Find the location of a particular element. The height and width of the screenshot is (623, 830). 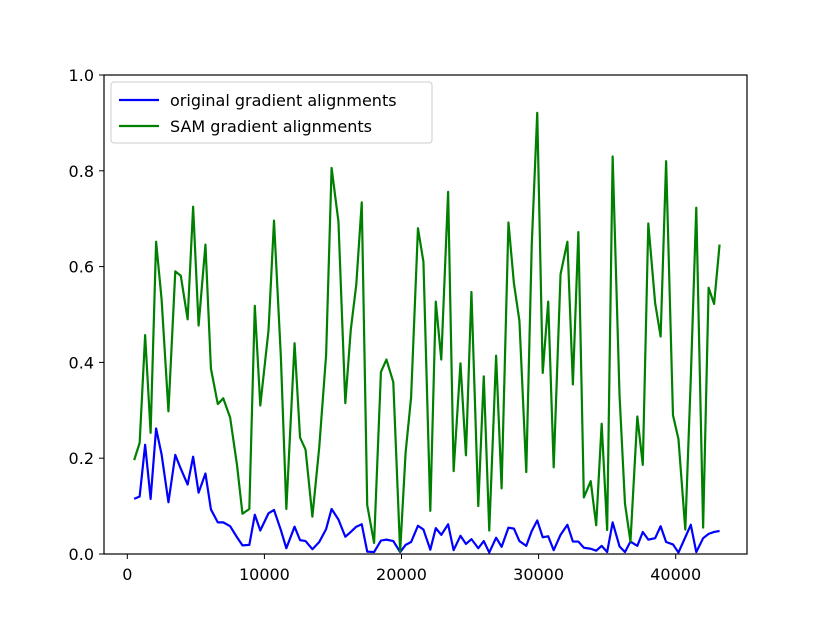

x-tick-label: 20000 is located at coordinates (401, 574).